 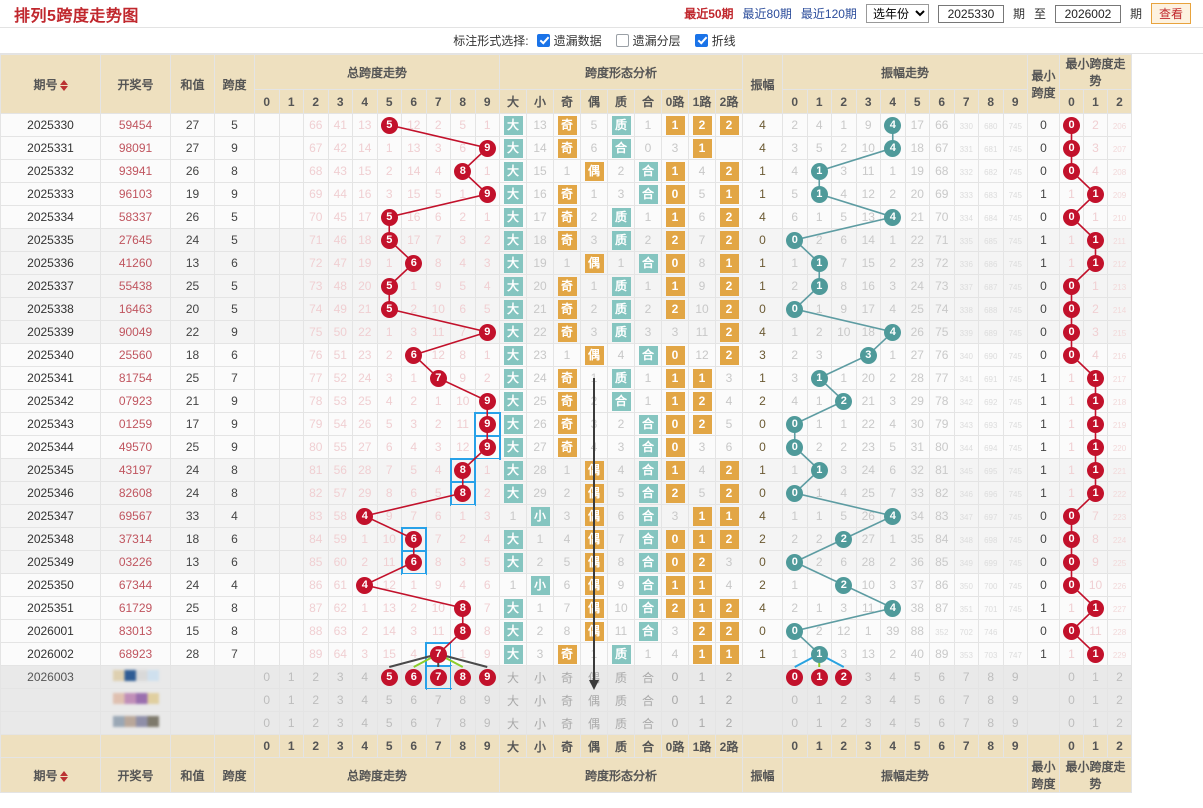 What do you see at coordinates (463, 125) in the screenshot?
I see `total-trend-cell-8: 5` at bounding box center [463, 125].